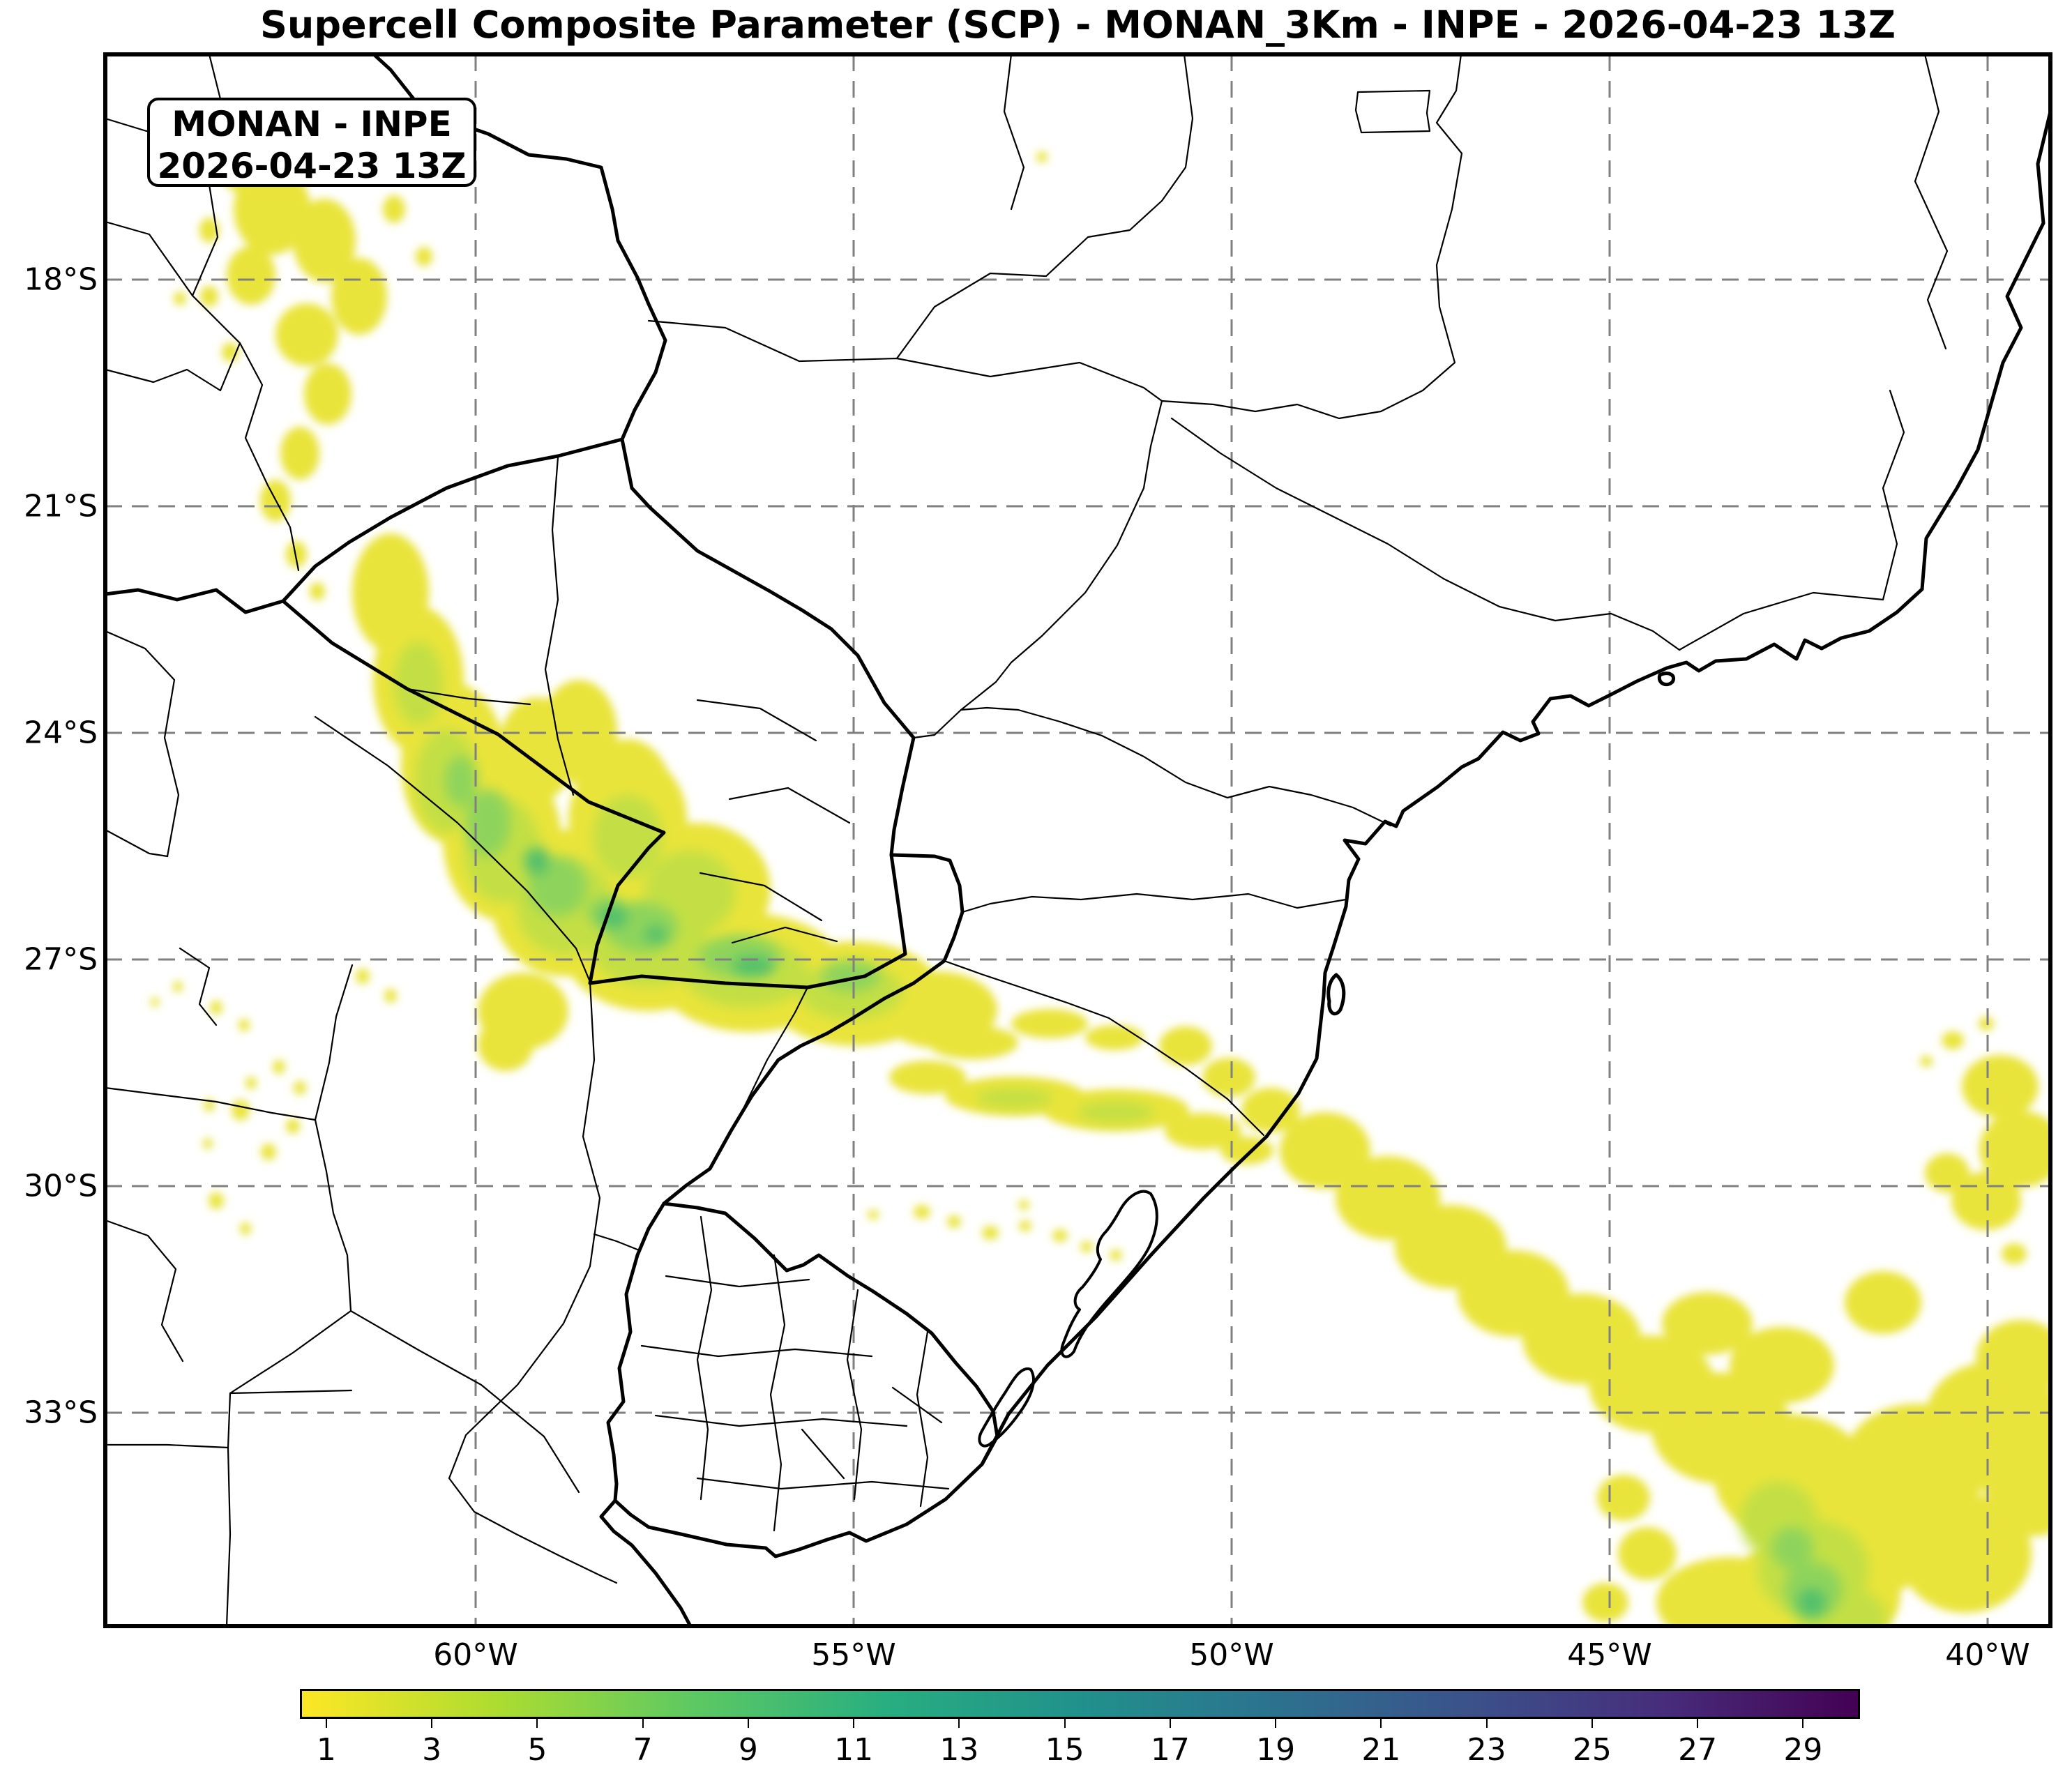  Describe the element at coordinates (1231, 1655) in the screenshot. I see `lon-tick-label: 50°W` at that location.